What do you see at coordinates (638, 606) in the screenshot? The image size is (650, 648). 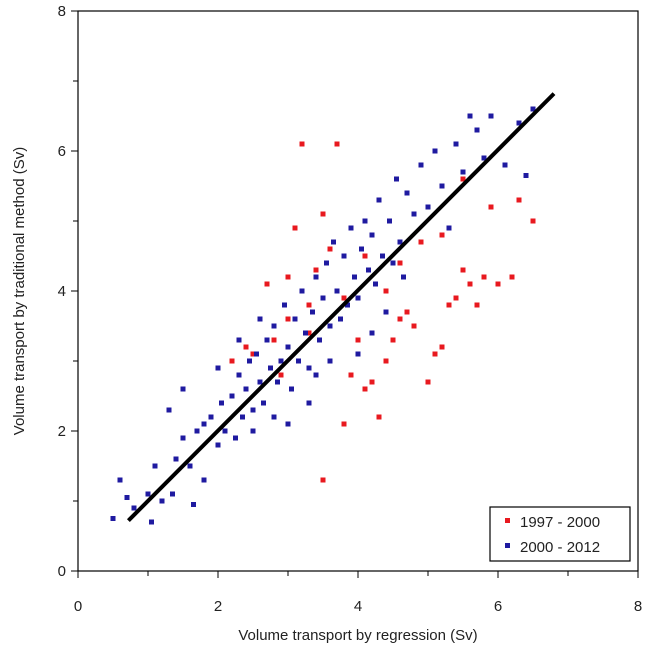 I see `x-tick-label: 8` at bounding box center [638, 606].